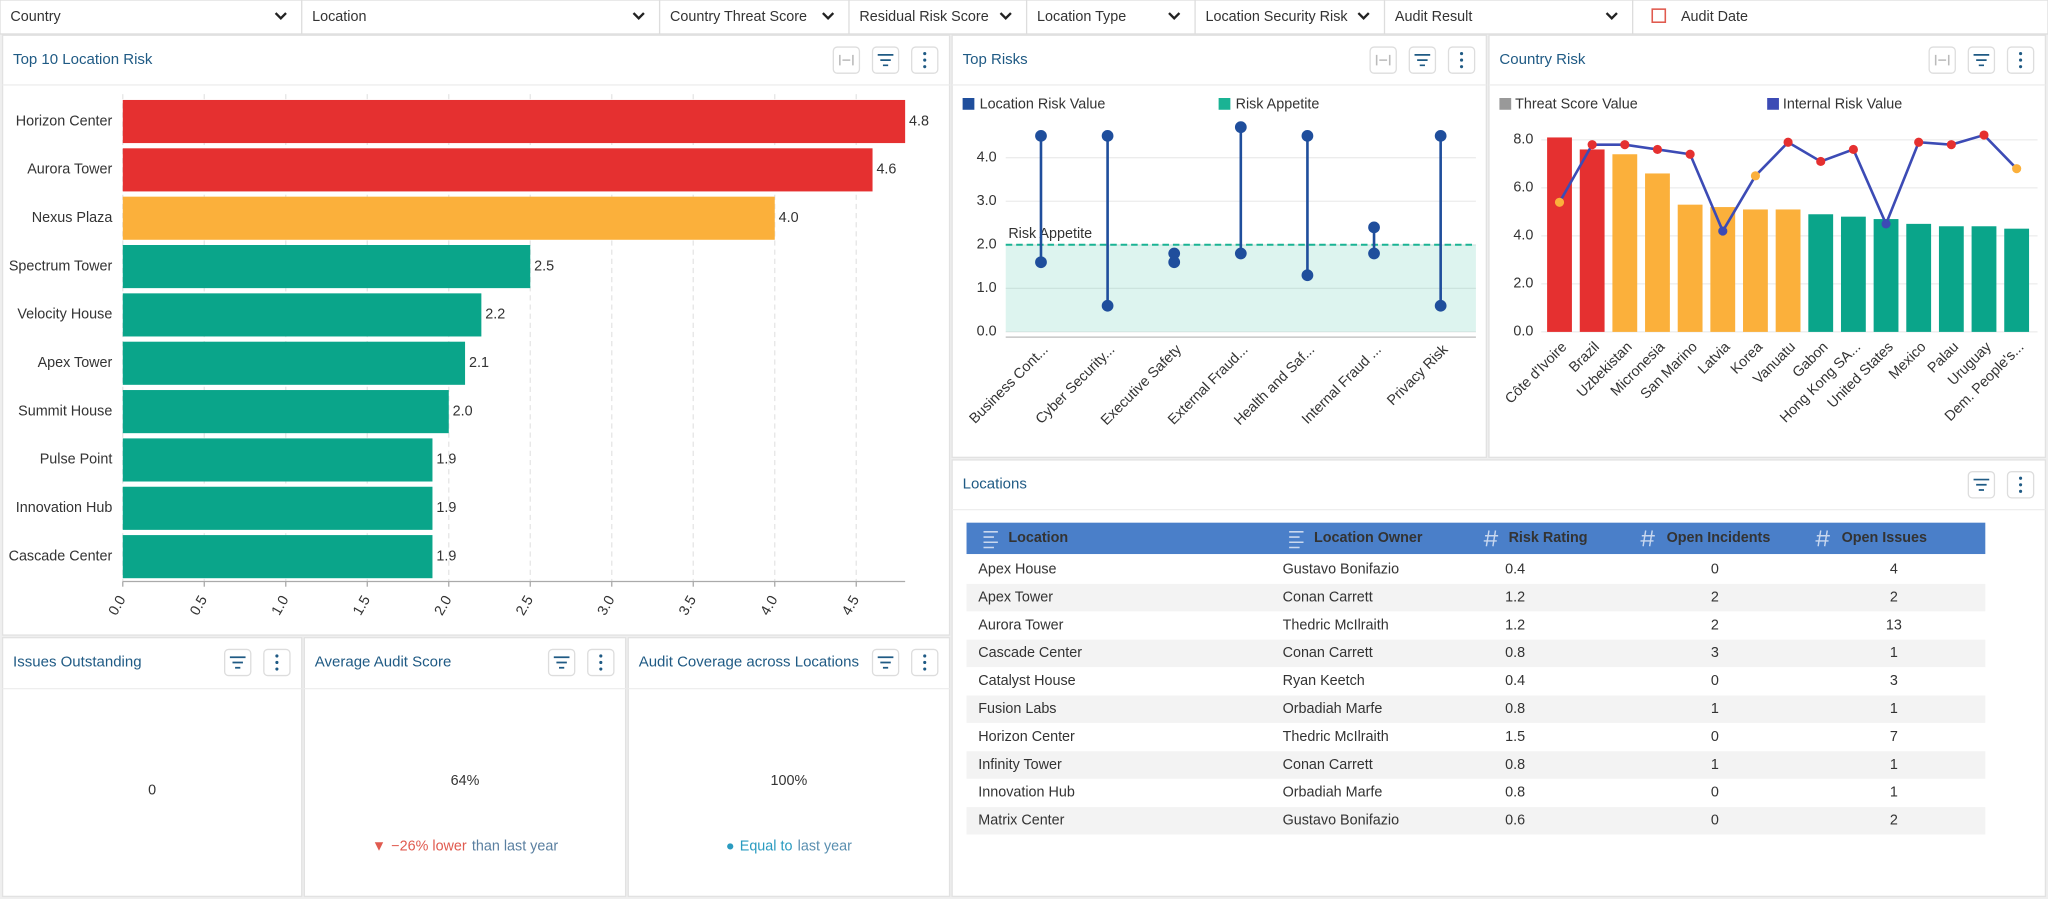 The width and height of the screenshot is (2048, 899). Describe the element at coordinates (1523, 332) in the screenshot. I see `y-tick-label: 0.0` at that location.